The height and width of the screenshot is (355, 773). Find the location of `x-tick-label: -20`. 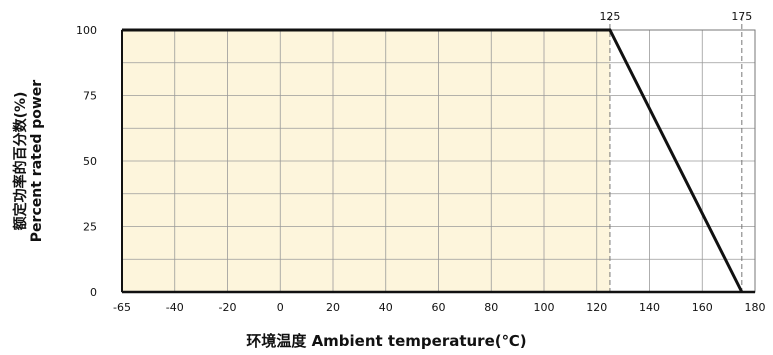

x-tick-label: -20 is located at coordinates (228, 307).